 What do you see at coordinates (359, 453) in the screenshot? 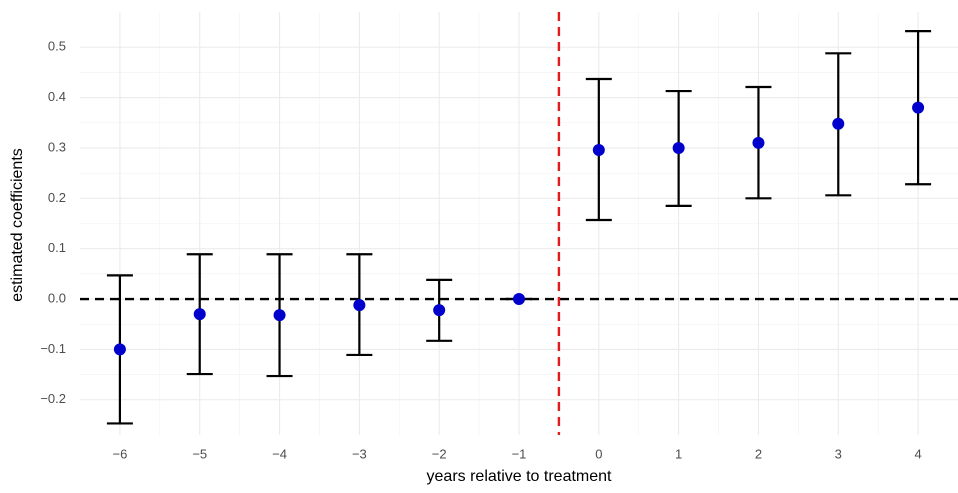
I see `x-tick-label: −3` at bounding box center [359, 453].